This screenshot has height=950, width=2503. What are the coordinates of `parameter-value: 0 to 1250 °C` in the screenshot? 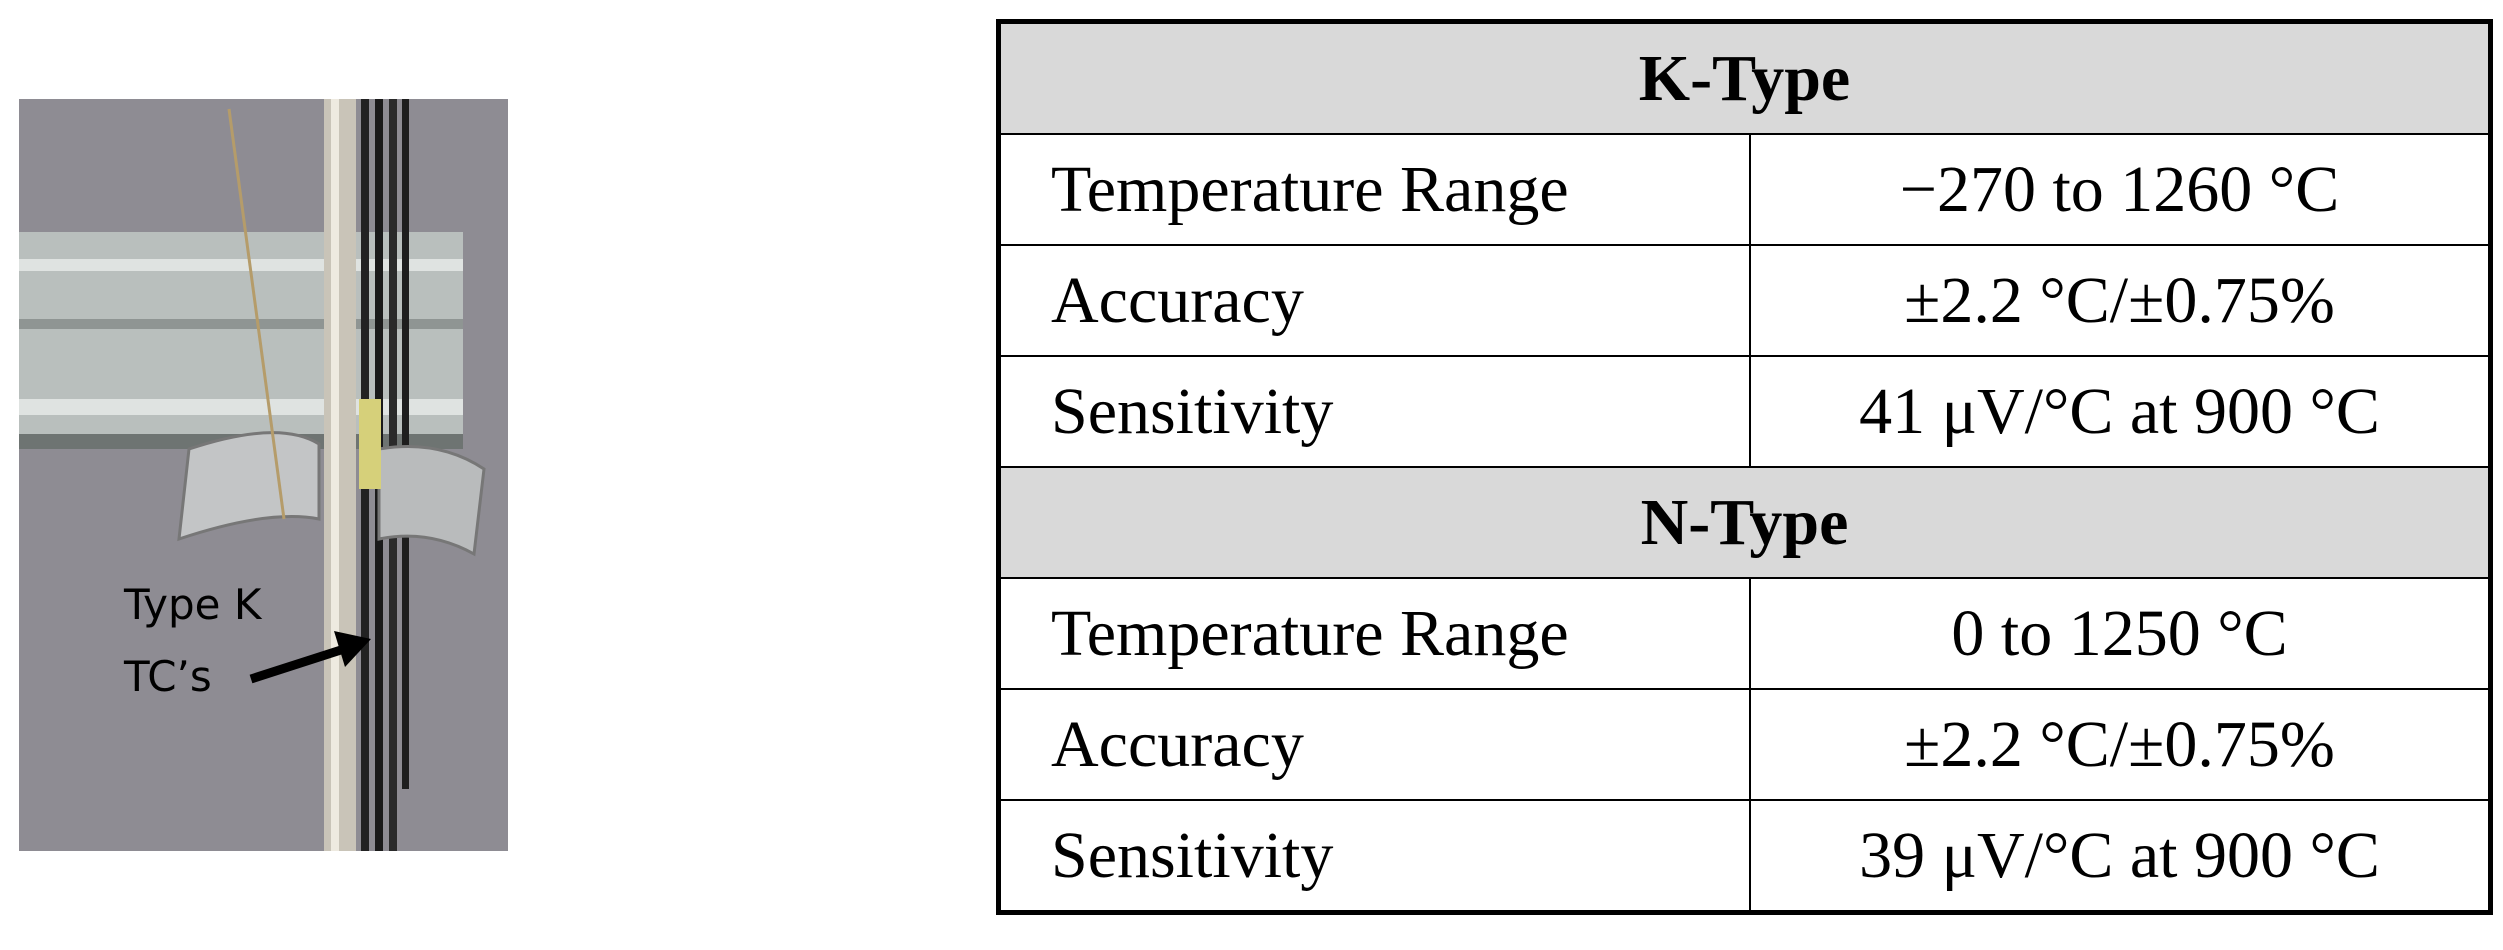 It's located at (2120, 633).